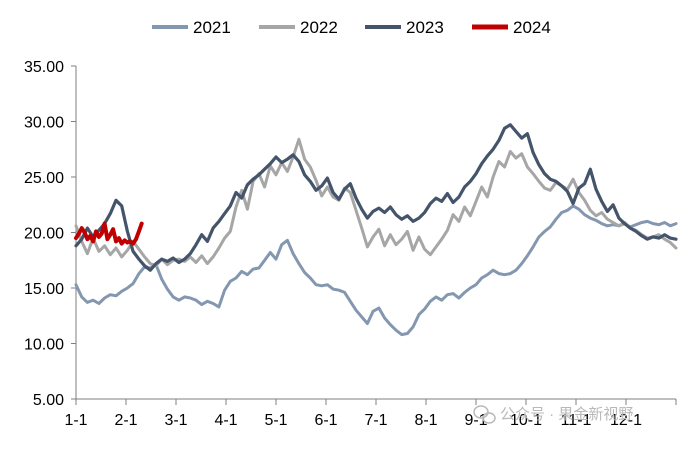 The height and width of the screenshot is (449, 700). I want to click on legend-label-2023: 2023, so click(425, 27).